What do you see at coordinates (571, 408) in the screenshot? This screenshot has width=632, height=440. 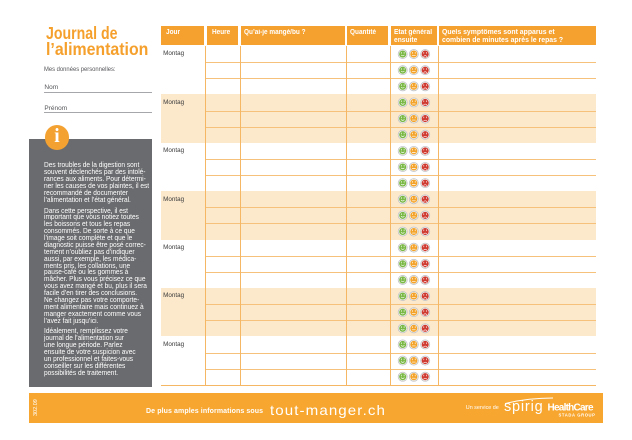 I see `svg-text: HealthCare` at bounding box center [571, 408].